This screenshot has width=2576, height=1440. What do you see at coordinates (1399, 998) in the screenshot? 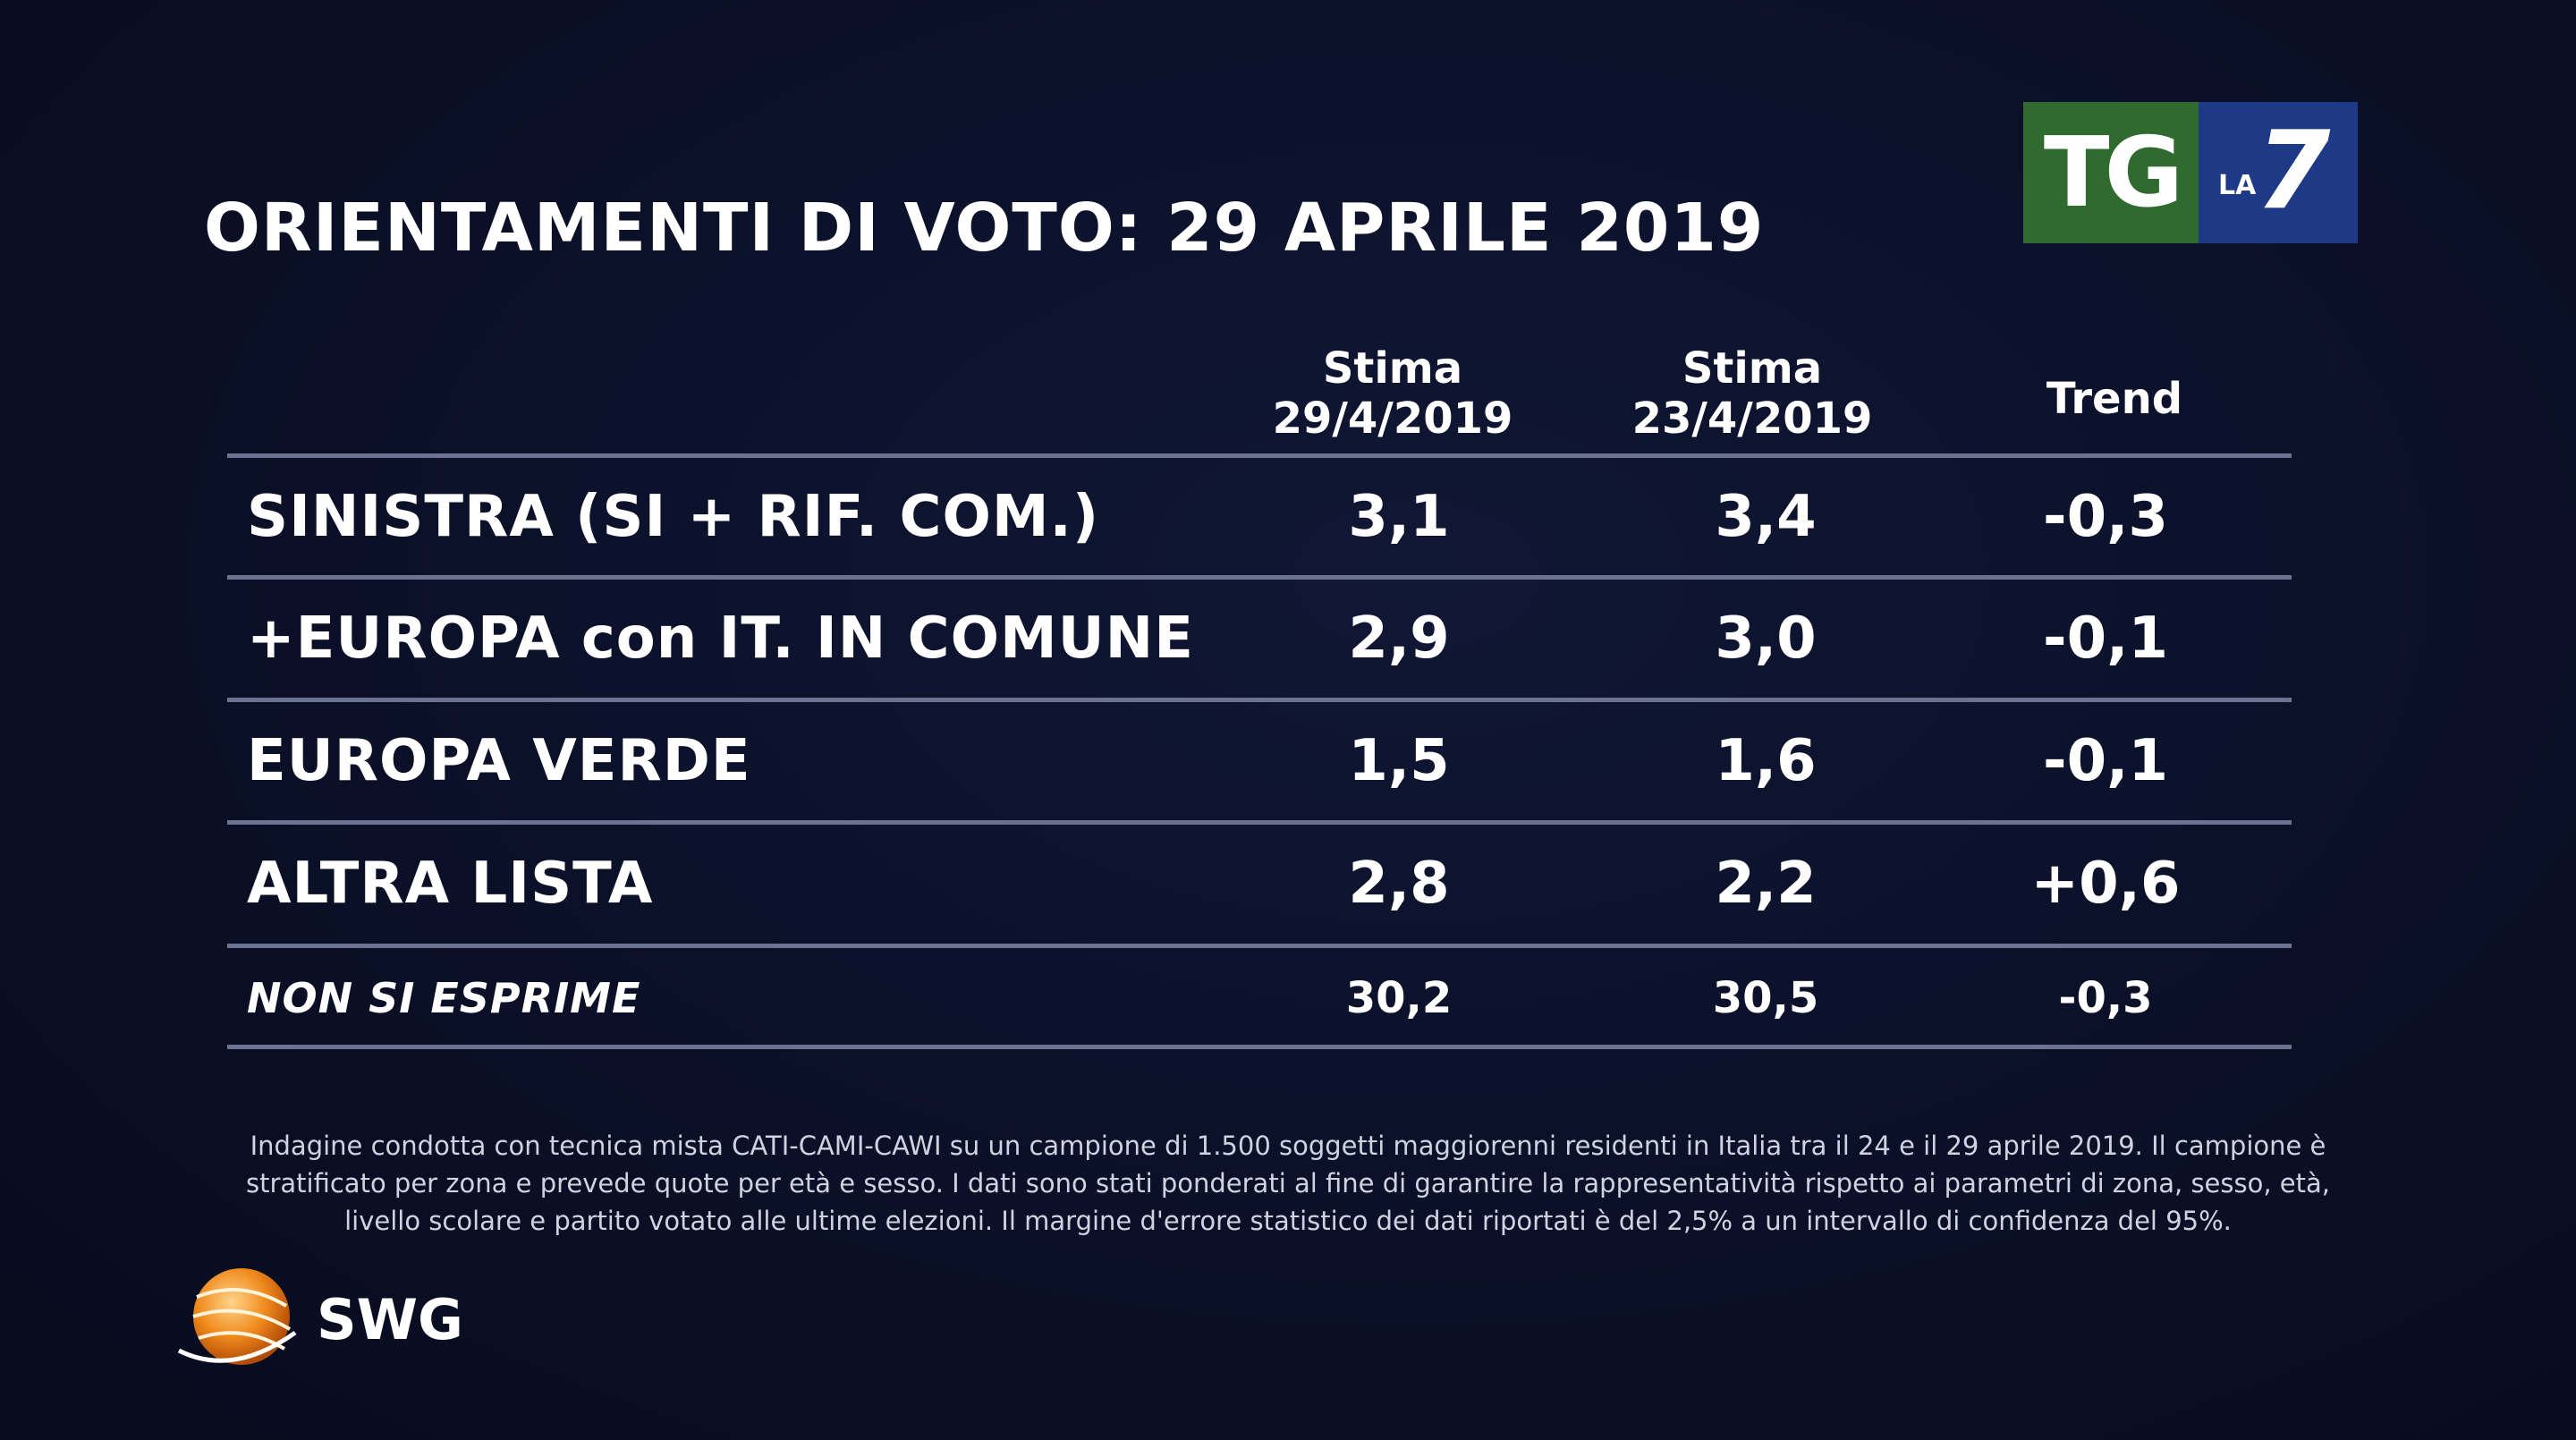
I see `row-value-current: 30,2` at bounding box center [1399, 998].